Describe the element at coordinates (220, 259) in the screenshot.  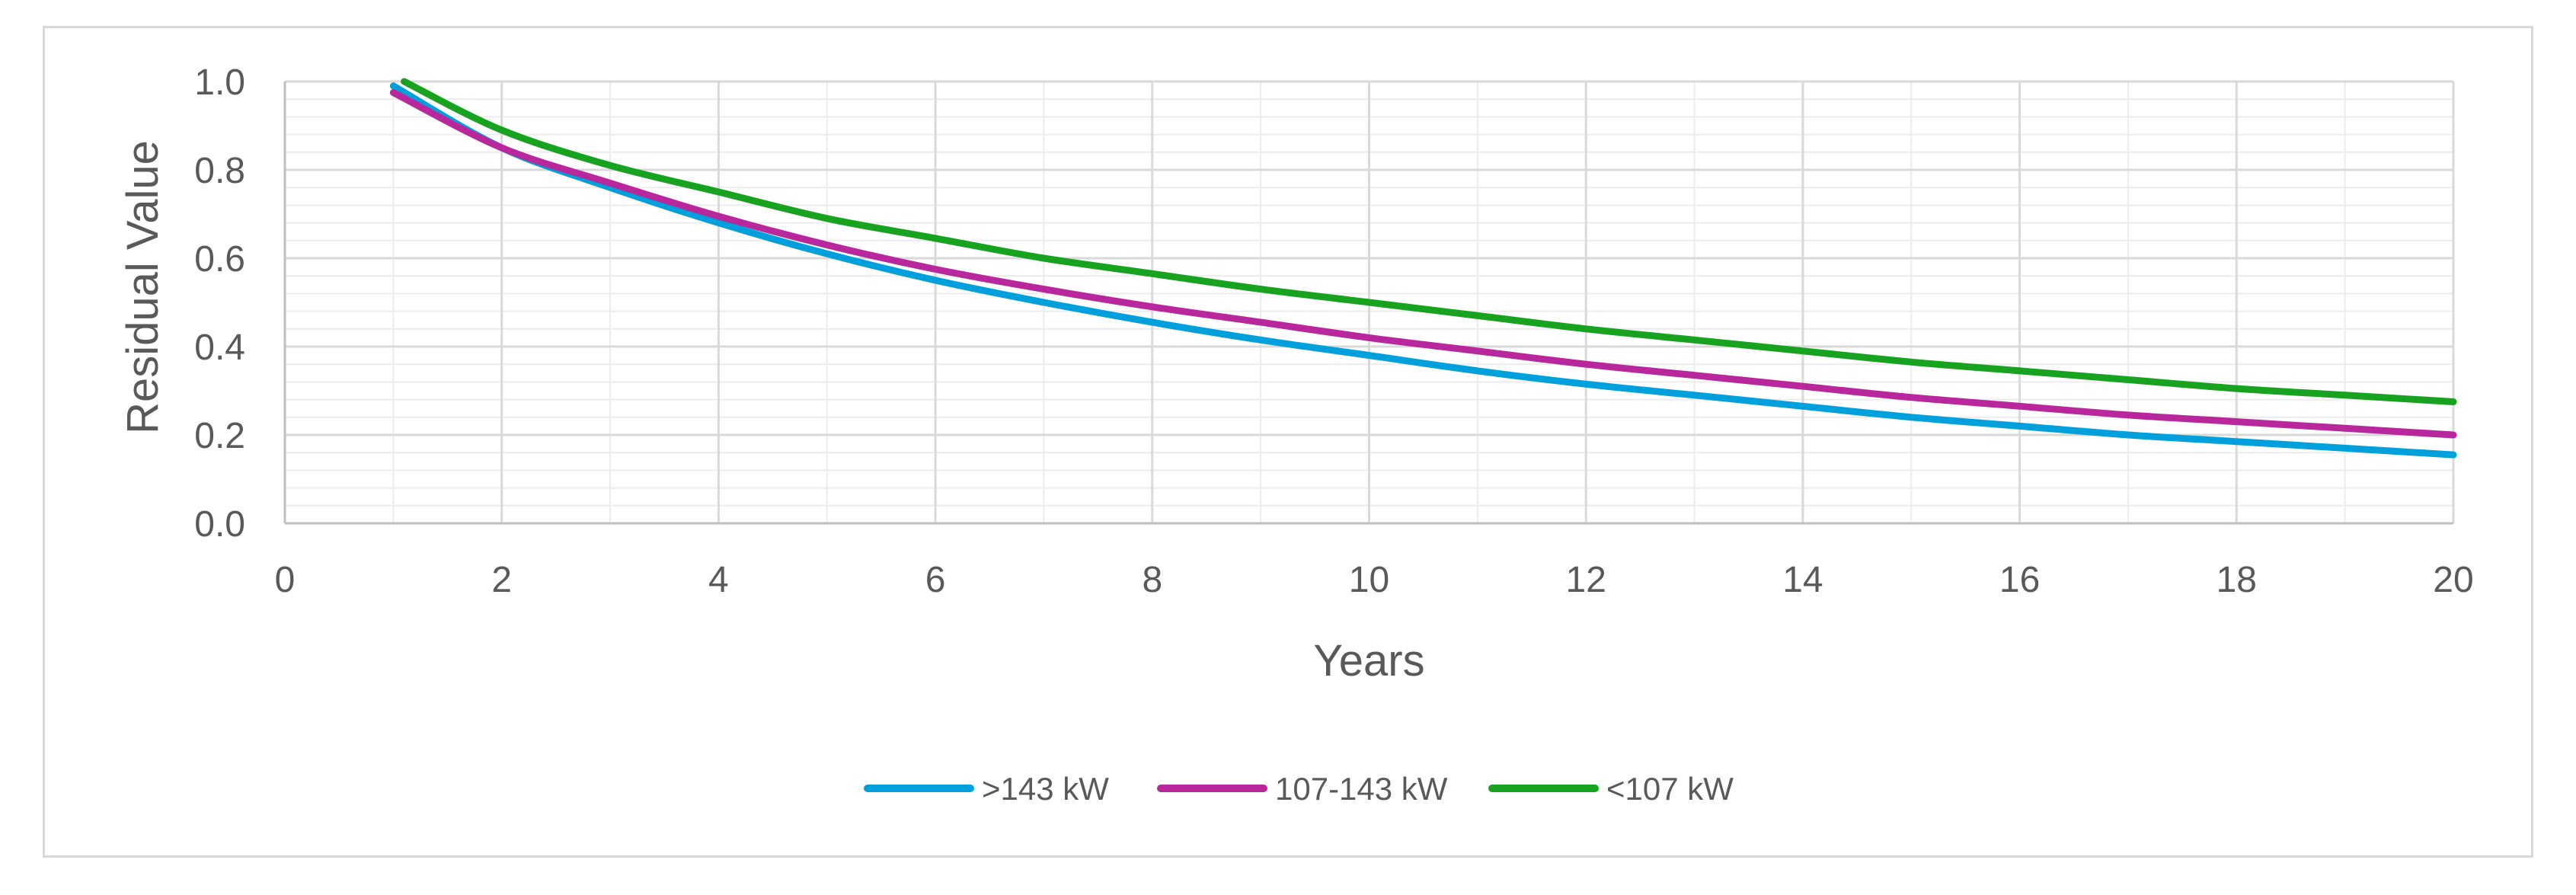
I see `y-tick-label: 0.6` at that location.